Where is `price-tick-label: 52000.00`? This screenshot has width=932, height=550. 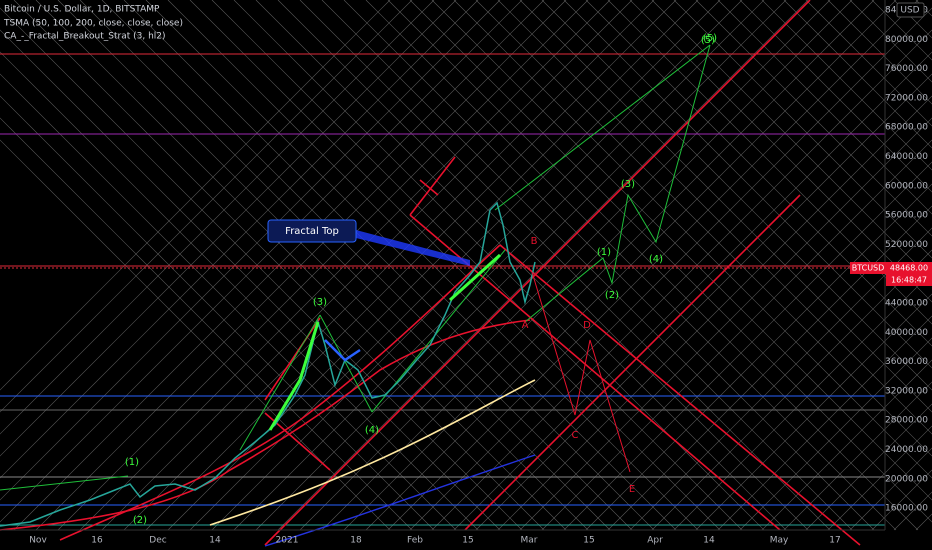
price-tick-label: 52000.00 is located at coordinates (906, 245).